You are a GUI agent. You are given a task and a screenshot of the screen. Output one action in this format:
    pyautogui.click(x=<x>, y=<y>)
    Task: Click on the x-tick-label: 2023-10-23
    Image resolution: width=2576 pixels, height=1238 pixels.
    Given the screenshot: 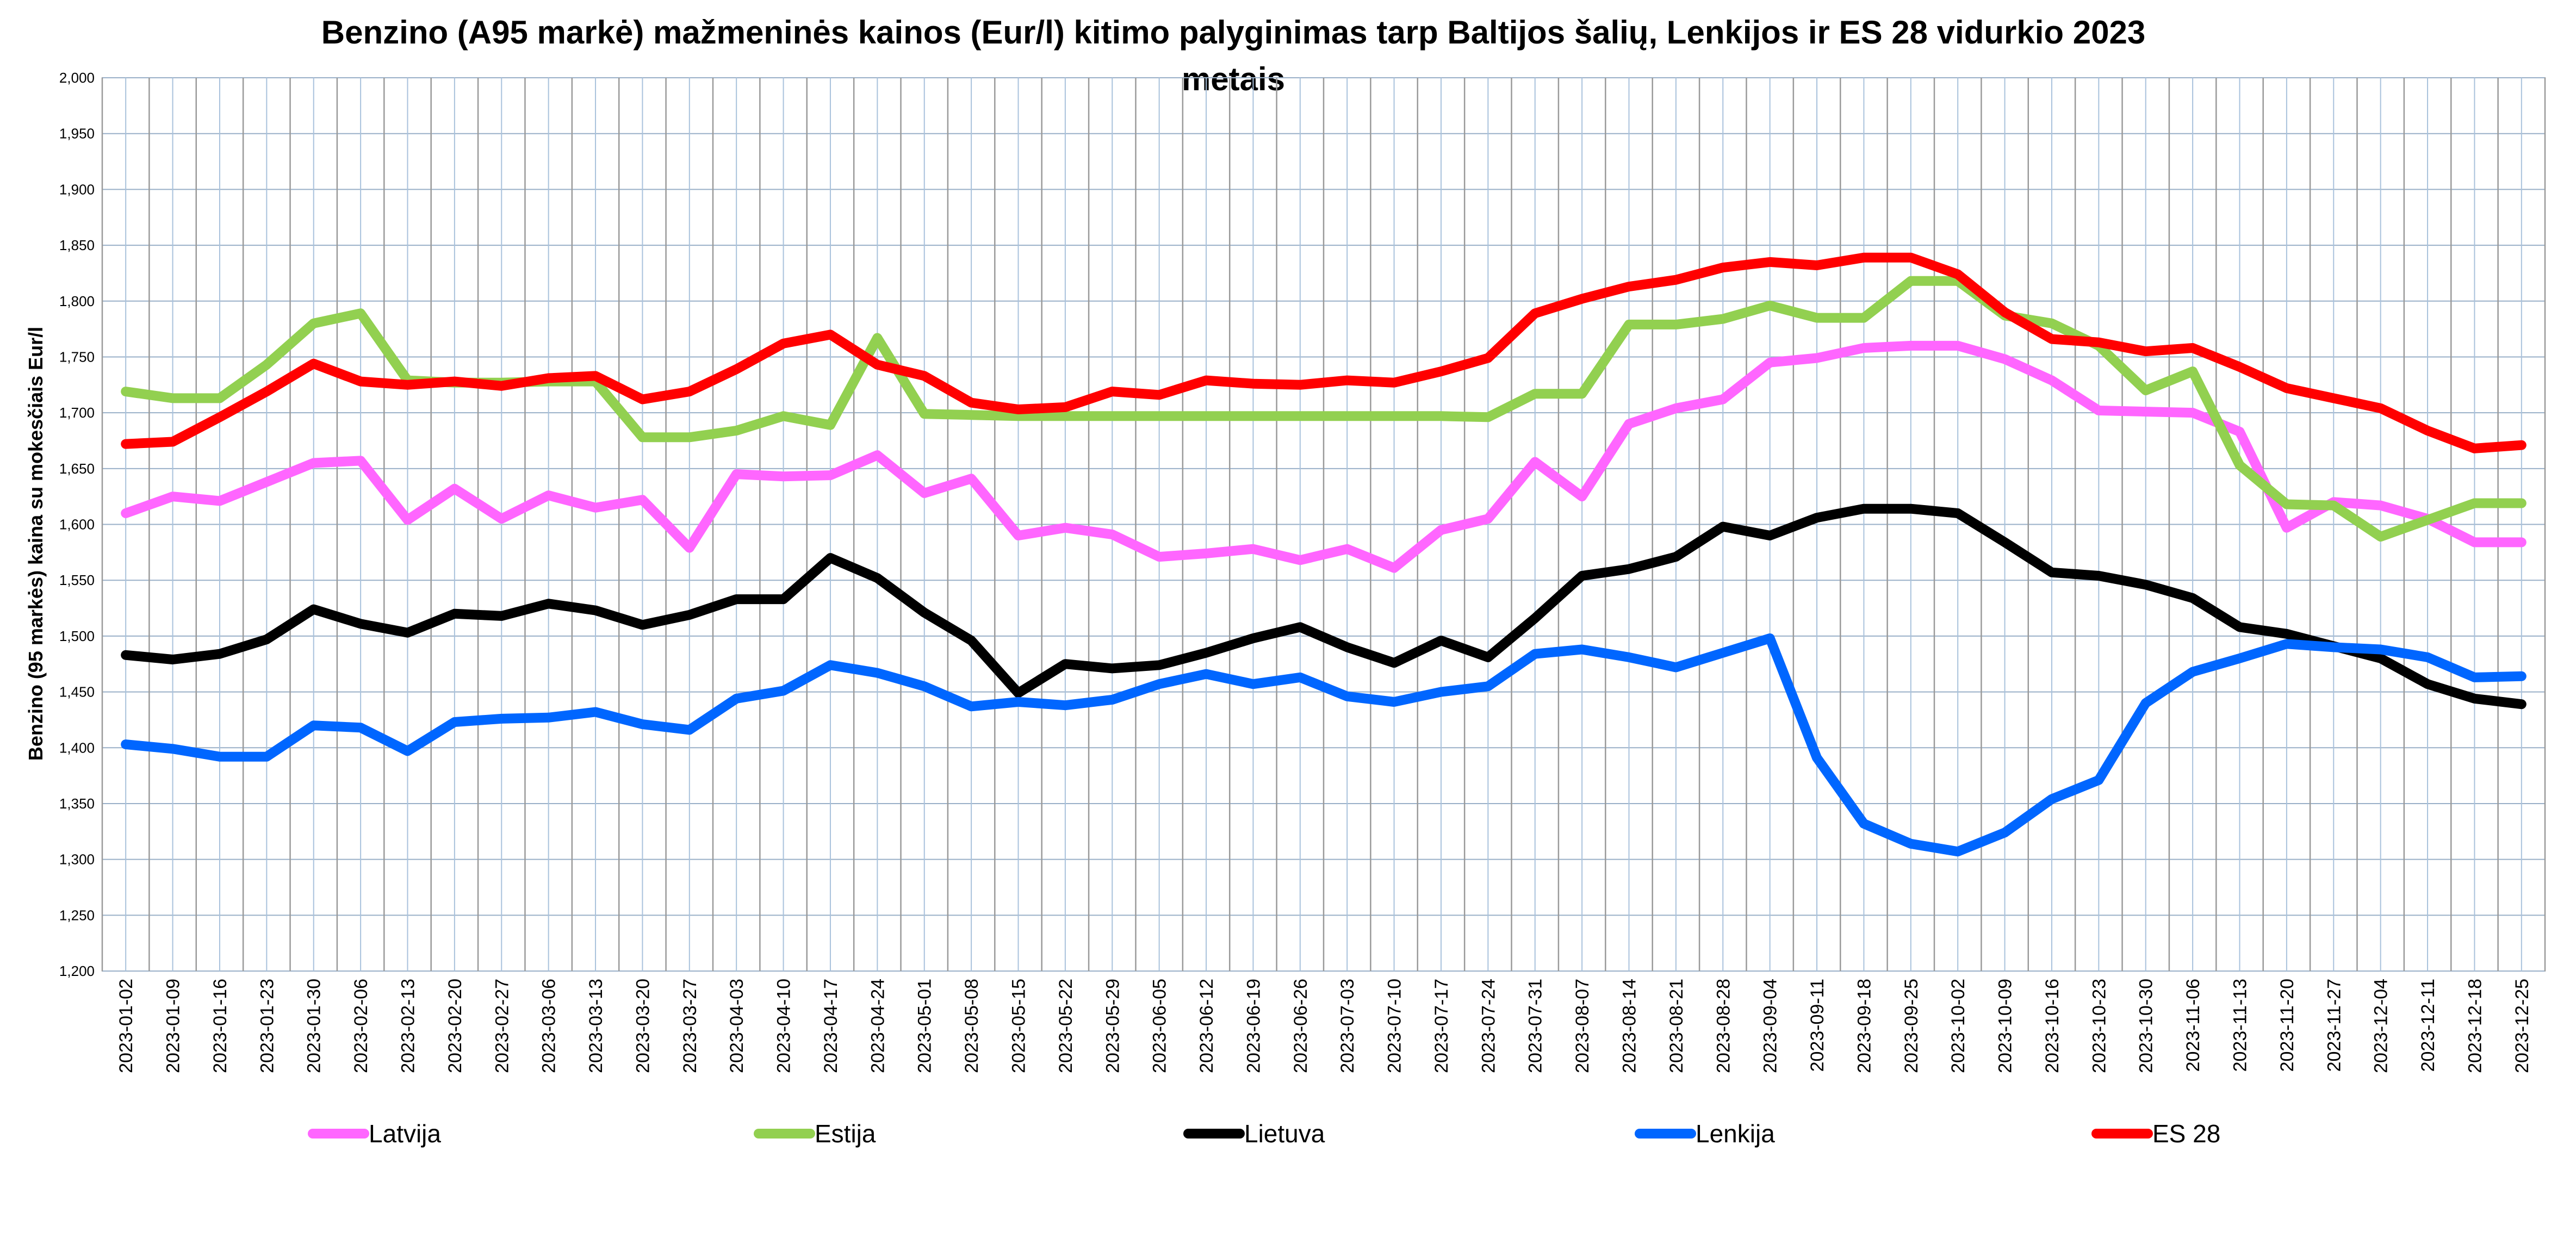 What is the action you would take?
    pyautogui.click(x=2099, y=1026)
    